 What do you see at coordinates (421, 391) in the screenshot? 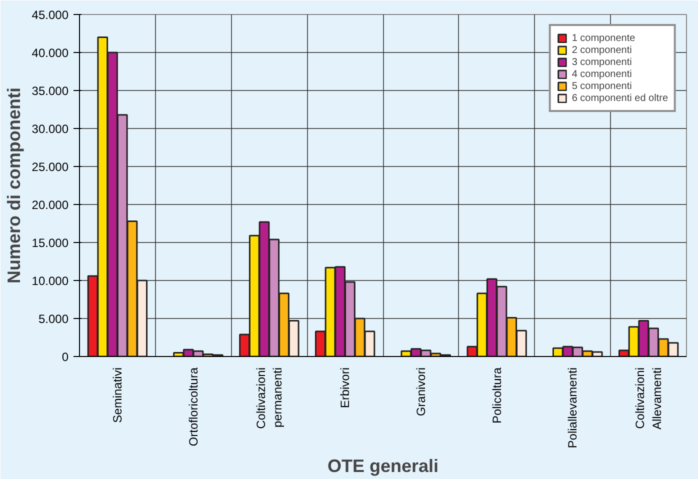
I see `x-tick-label: Granivori` at bounding box center [421, 391].